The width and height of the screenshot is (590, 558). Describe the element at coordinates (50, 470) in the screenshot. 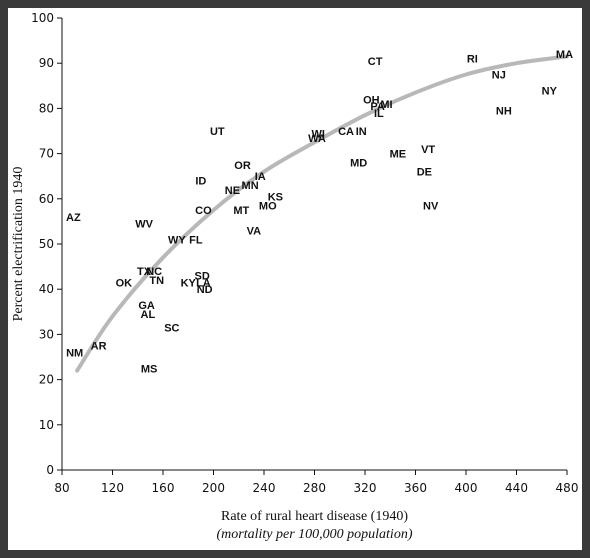

I see `y-tick-label: 0` at that location.